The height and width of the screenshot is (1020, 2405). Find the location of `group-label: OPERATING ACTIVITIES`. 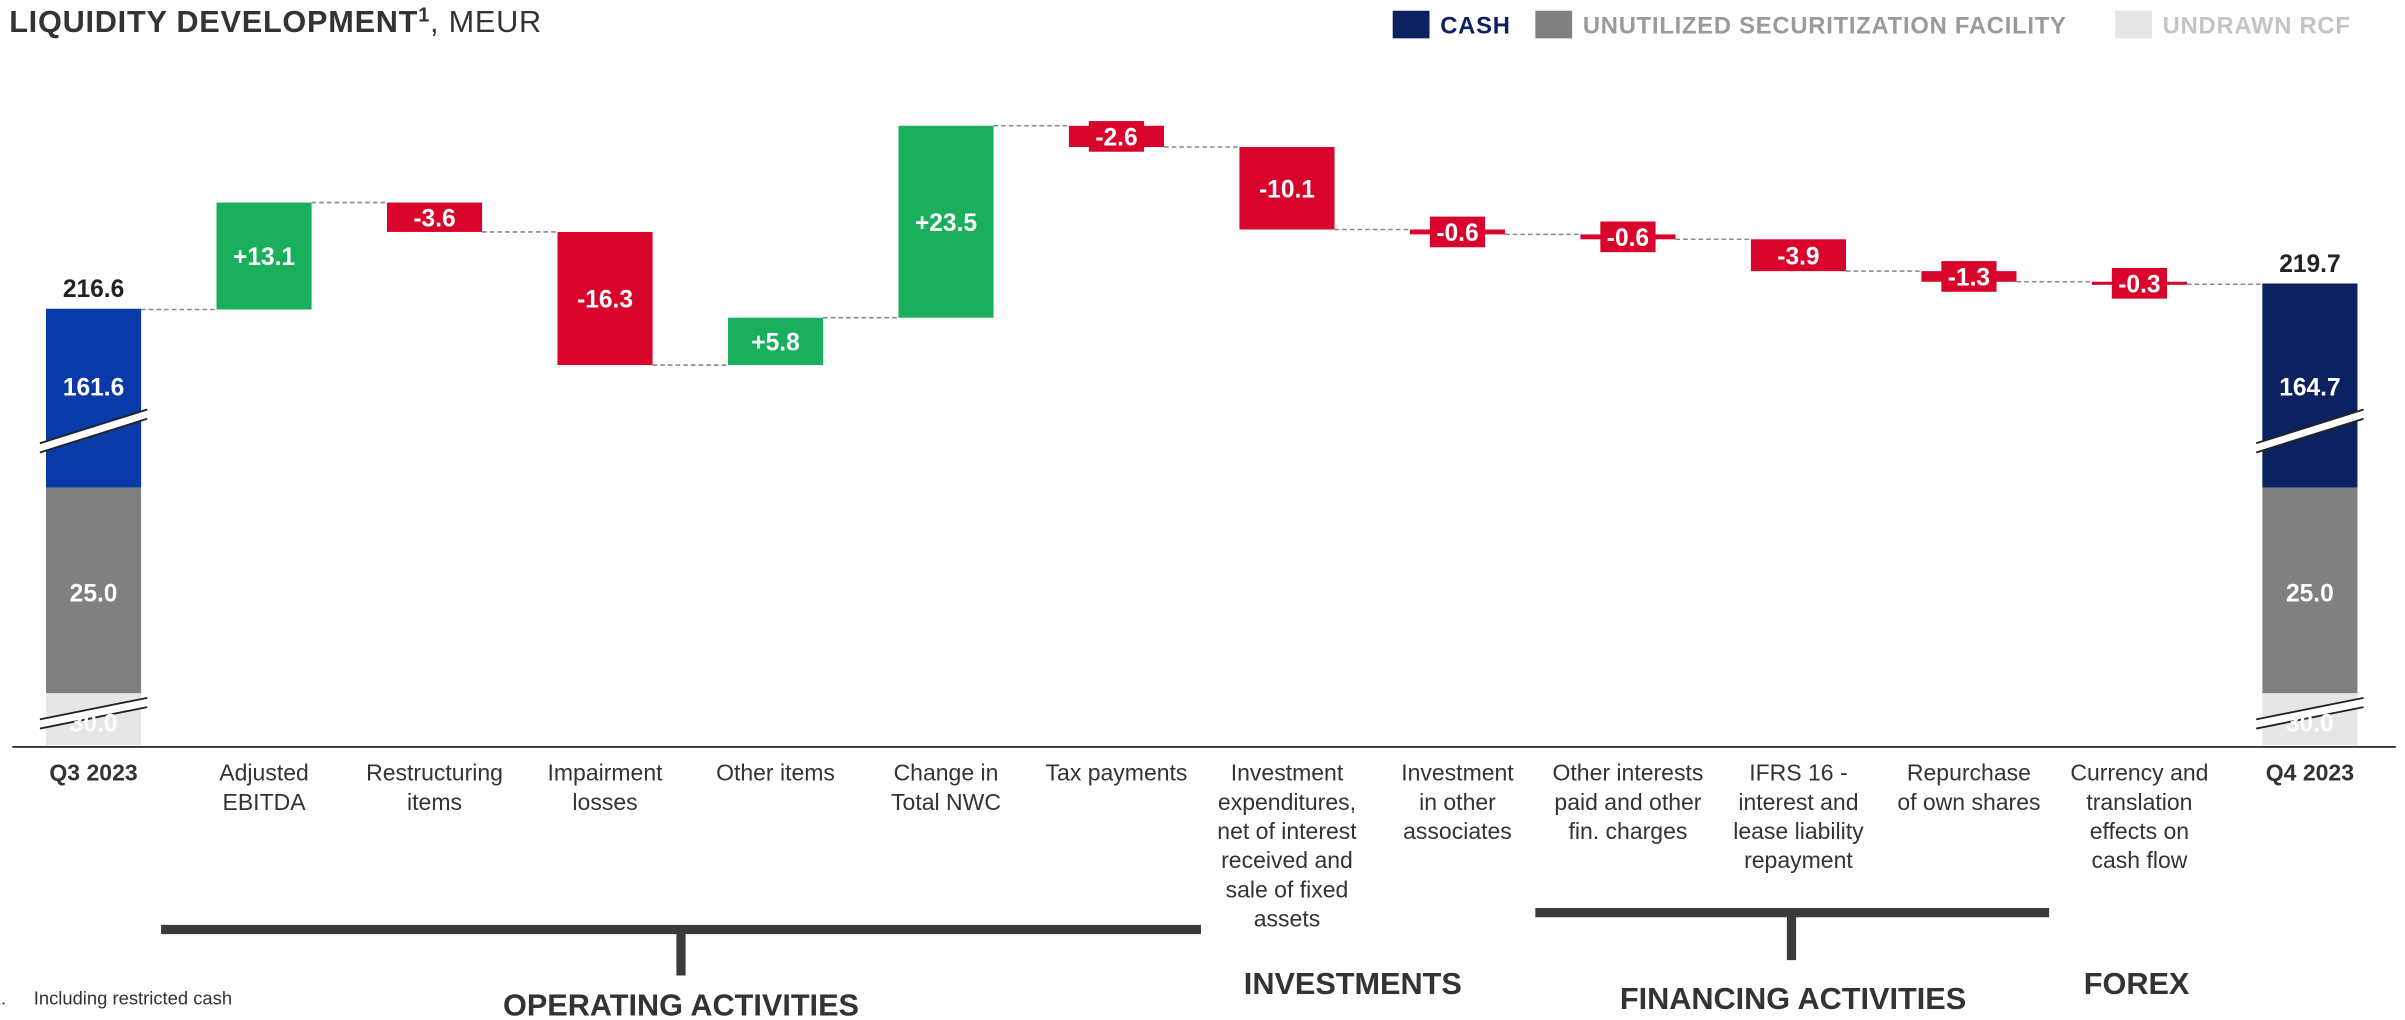

group-label: OPERATING ACTIVITIES is located at coordinates (681, 1004).